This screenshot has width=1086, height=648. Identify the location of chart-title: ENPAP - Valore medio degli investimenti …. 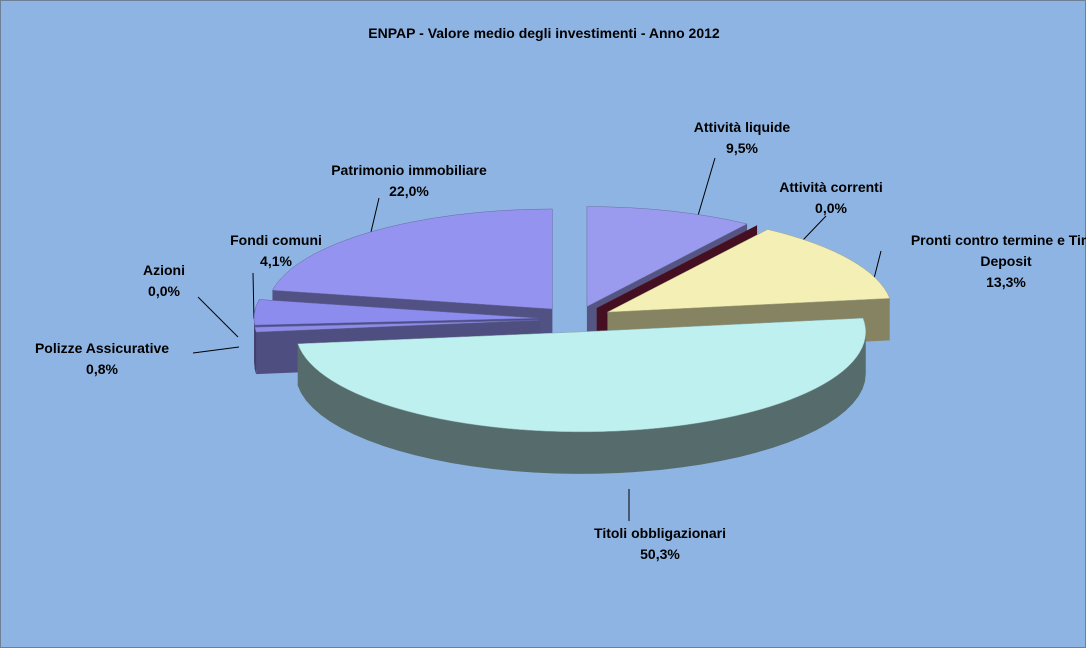
(544, 33).